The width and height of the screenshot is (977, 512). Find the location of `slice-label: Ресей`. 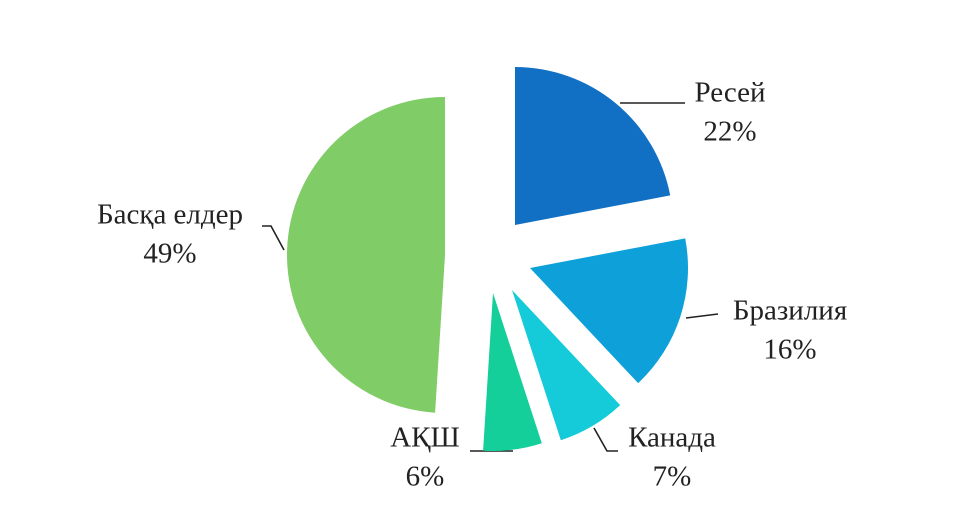

slice-label: Ресей is located at coordinates (730, 93).